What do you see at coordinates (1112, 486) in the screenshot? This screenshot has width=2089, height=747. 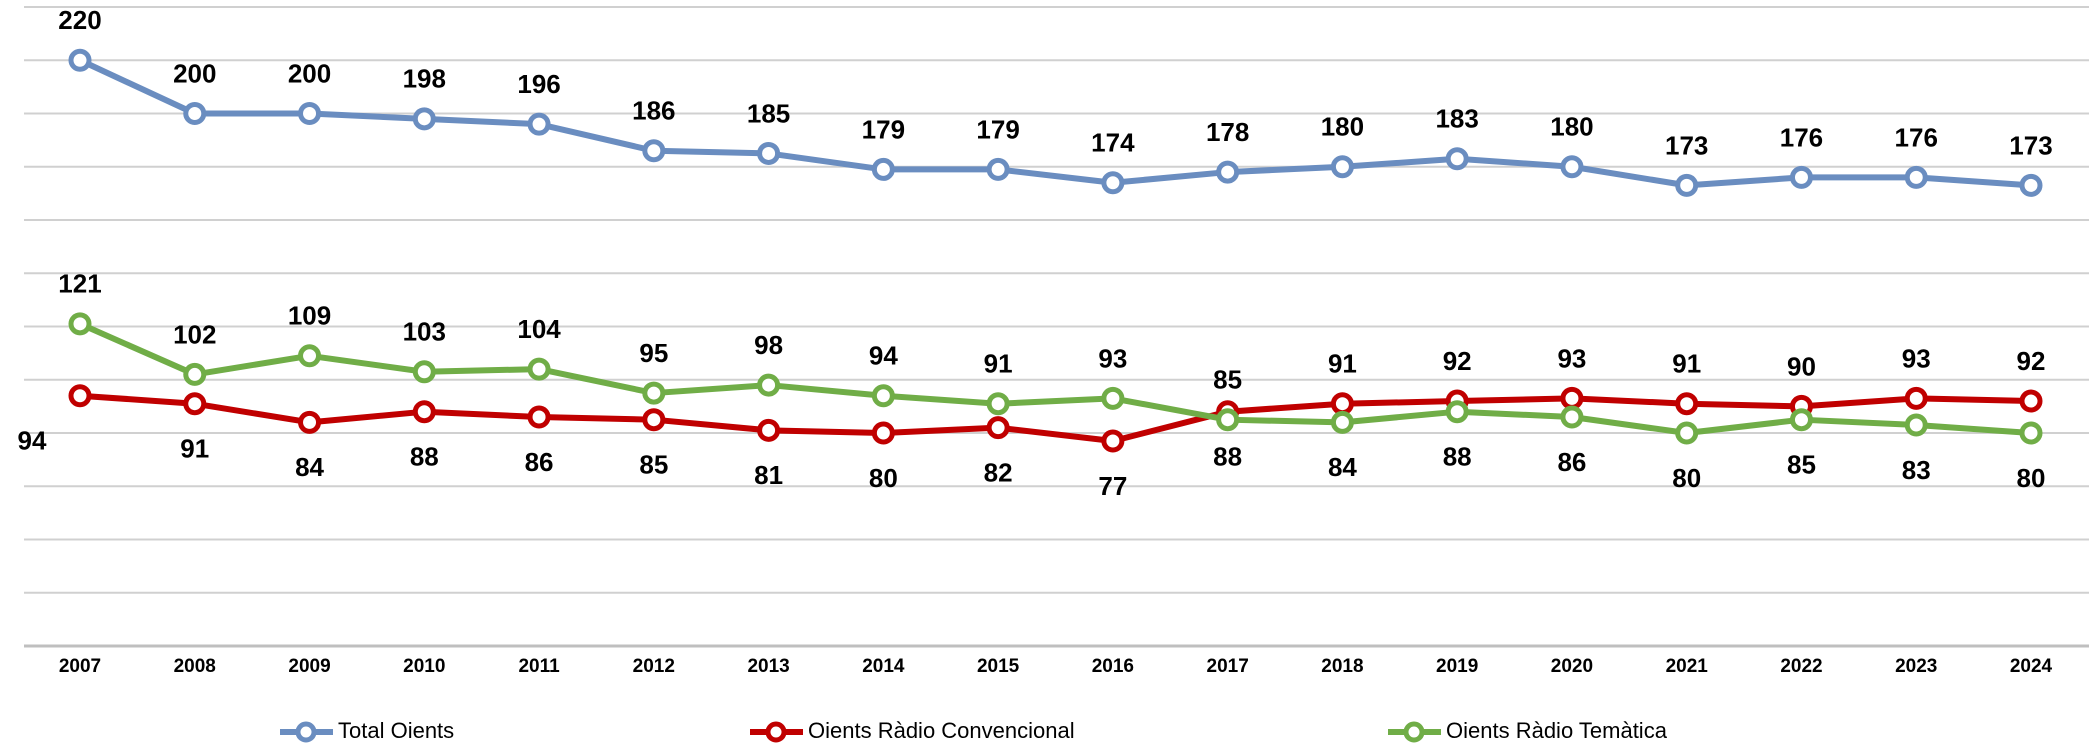 I see `data-label: 77` at bounding box center [1112, 486].